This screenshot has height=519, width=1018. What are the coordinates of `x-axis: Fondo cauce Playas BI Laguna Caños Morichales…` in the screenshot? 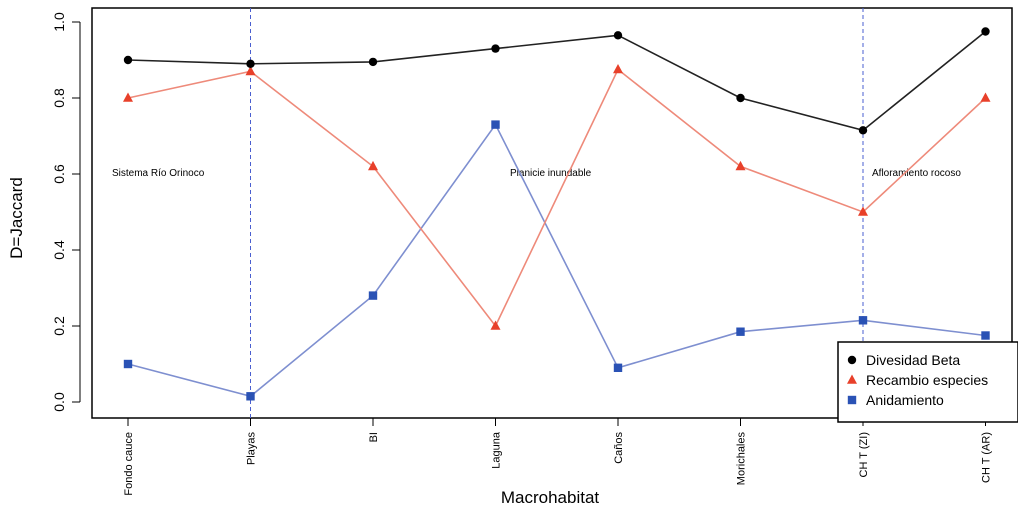 It's located at (558, 456).